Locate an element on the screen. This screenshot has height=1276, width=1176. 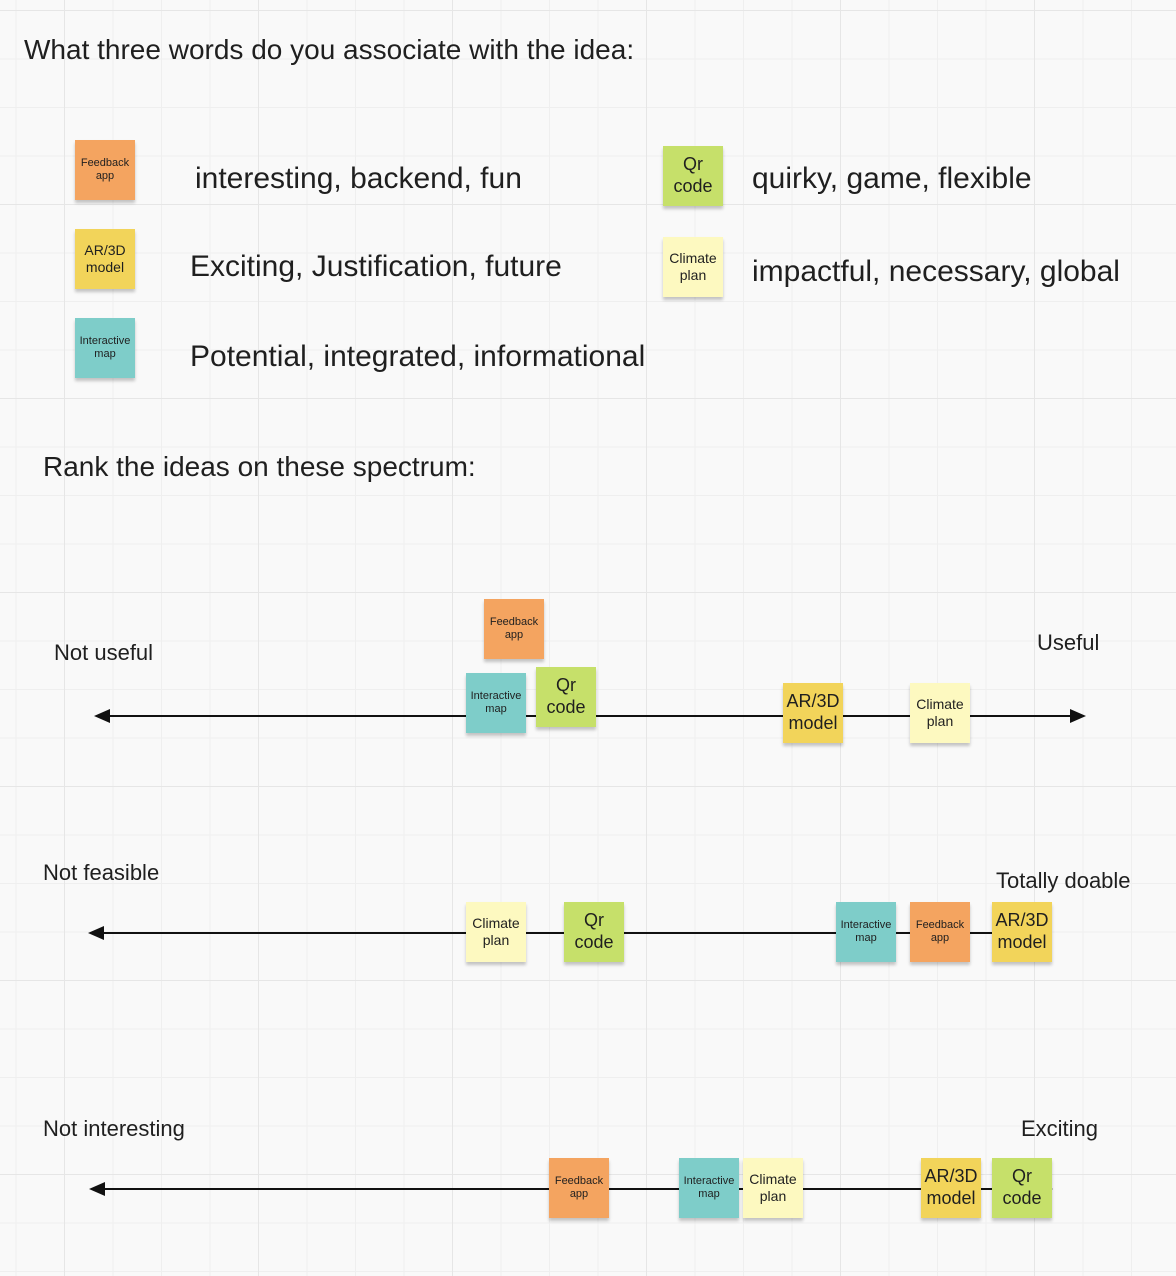
spectrum-feasible-right-label: Totally doable is located at coordinates (1063, 880).